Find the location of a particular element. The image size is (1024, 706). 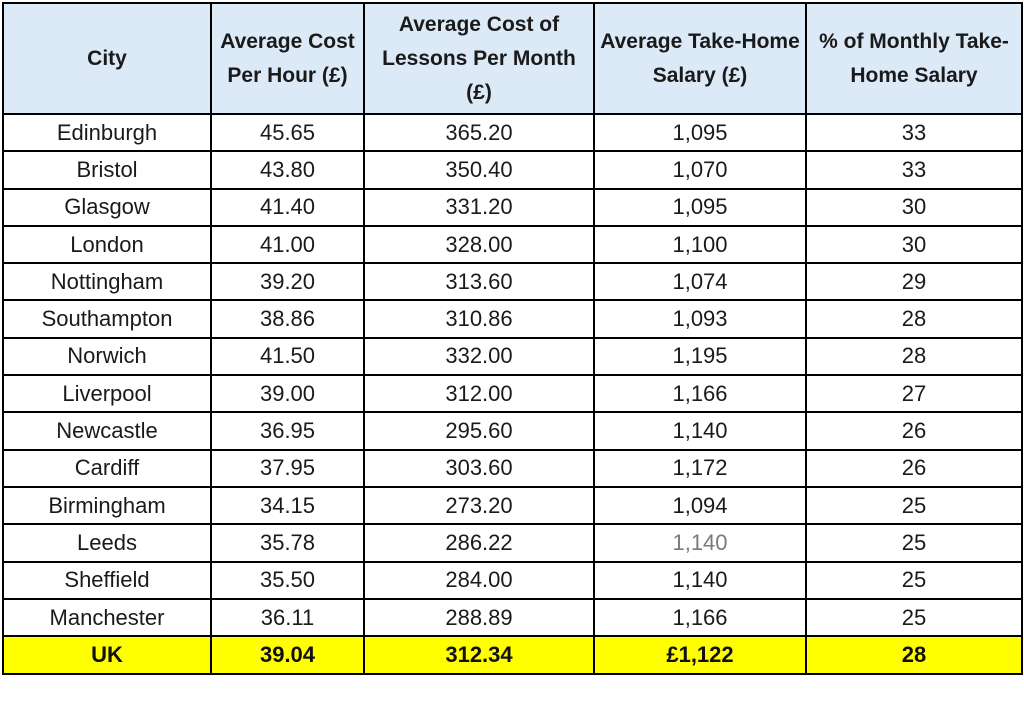

cell-city: Glasgow is located at coordinates (107, 207).